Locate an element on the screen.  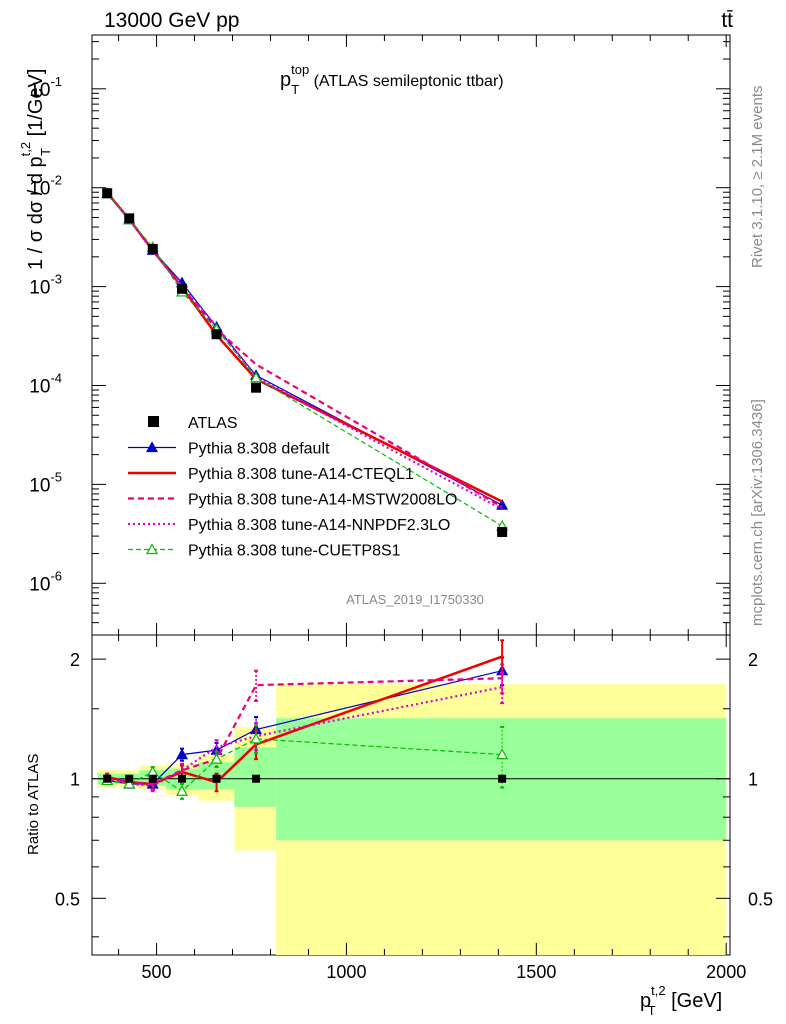
legend-label: Pythia 8.308 tune-A14-CTEQL1 is located at coordinates (301, 474).